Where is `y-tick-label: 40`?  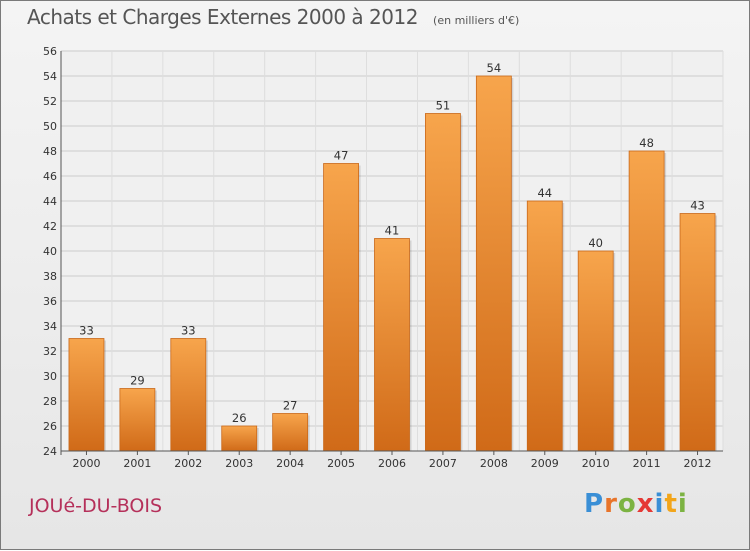
y-tick-label: 40 is located at coordinates (50, 251).